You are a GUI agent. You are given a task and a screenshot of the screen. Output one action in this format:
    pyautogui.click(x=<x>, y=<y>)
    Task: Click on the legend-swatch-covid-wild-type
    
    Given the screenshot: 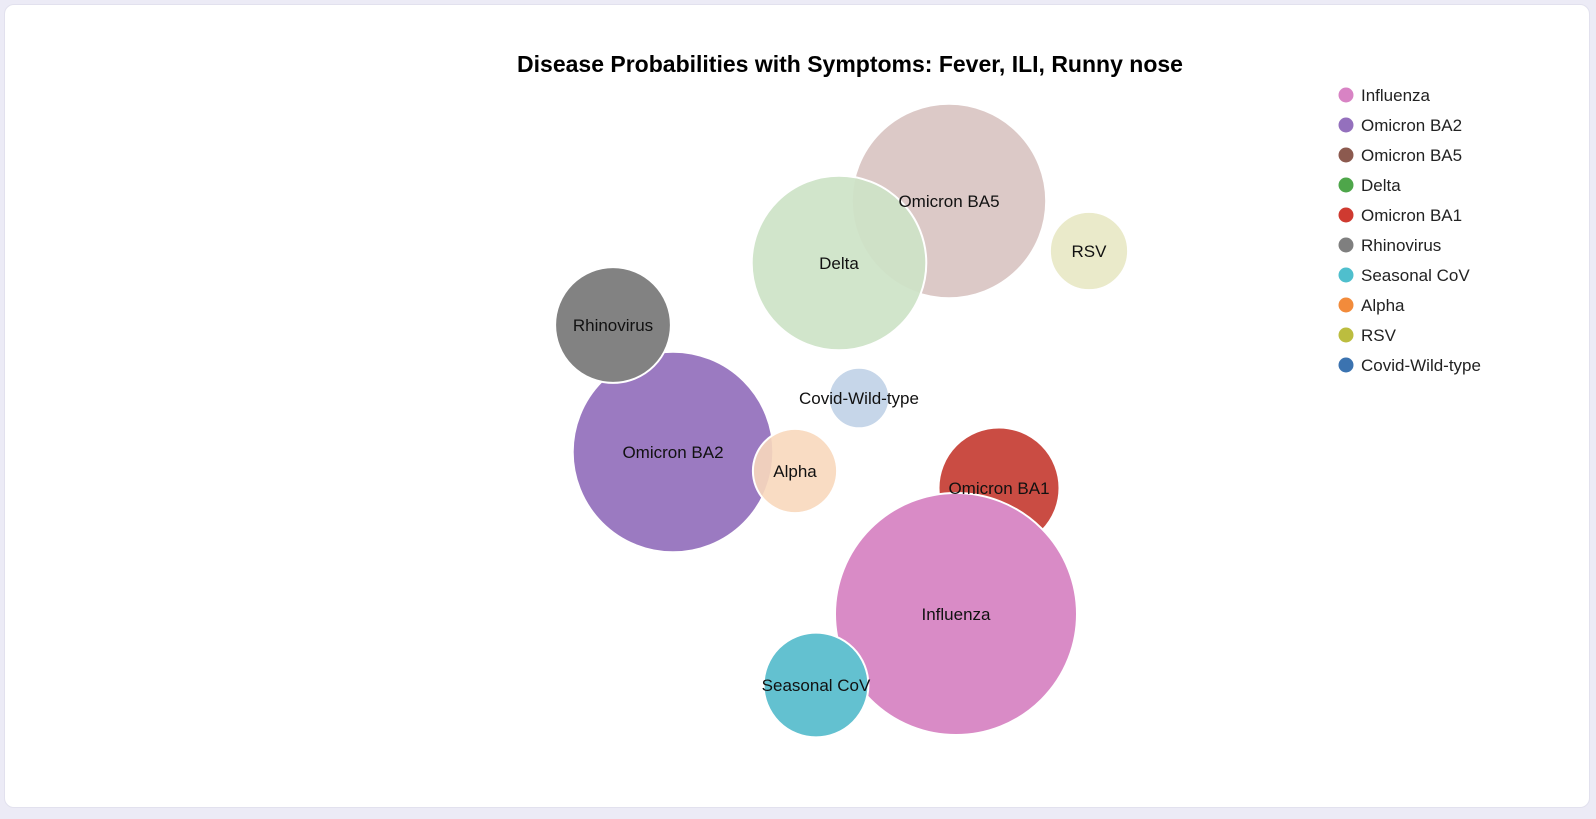 What is the action you would take?
    pyautogui.click(x=1346, y=365)
    